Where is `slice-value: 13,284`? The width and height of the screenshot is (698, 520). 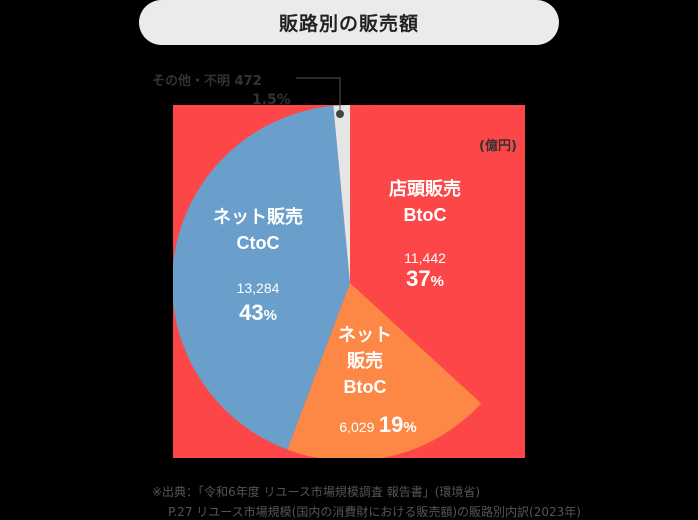 slice-value: 13,284 is located at coordinates (258, 288).